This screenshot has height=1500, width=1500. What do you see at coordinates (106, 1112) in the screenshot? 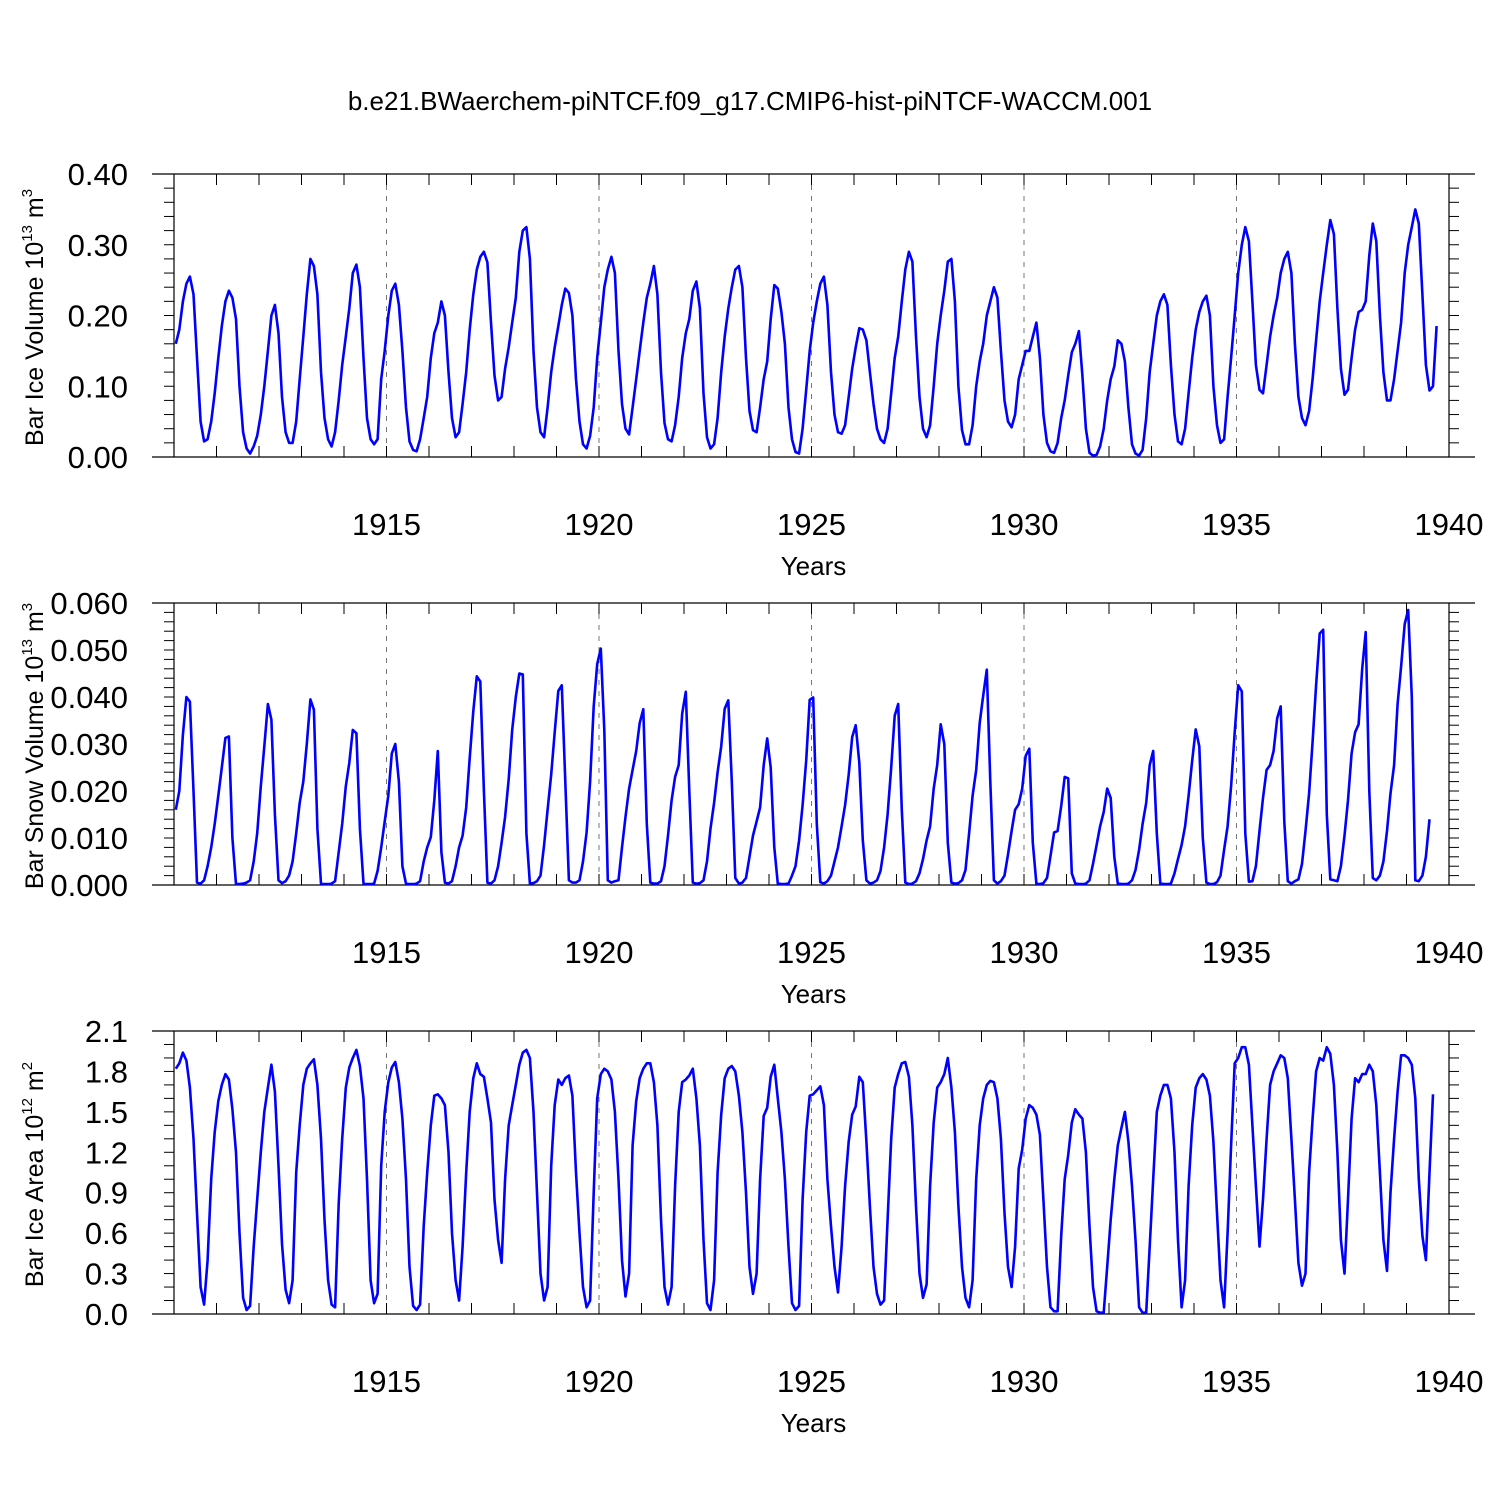
I see `y-tick-label: 1.5` at bounding box center [106, 1112].